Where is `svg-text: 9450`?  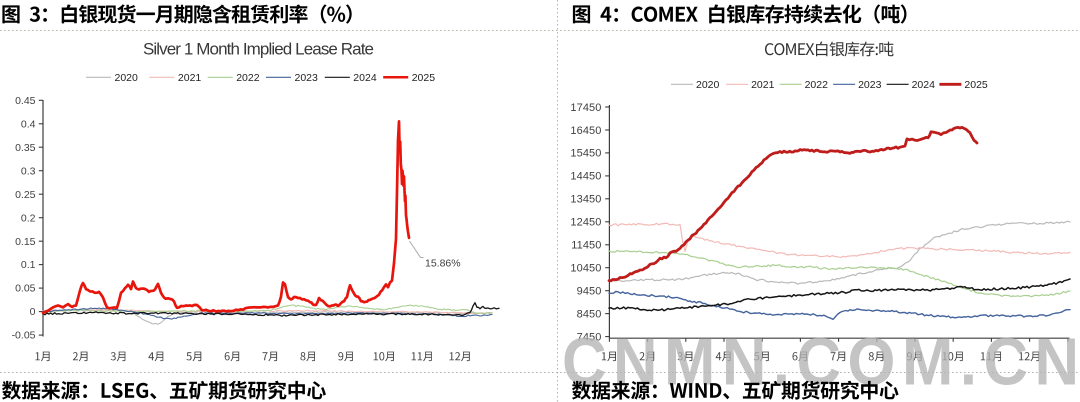 svg-text: 9450 is located at coordinates (589, 292).